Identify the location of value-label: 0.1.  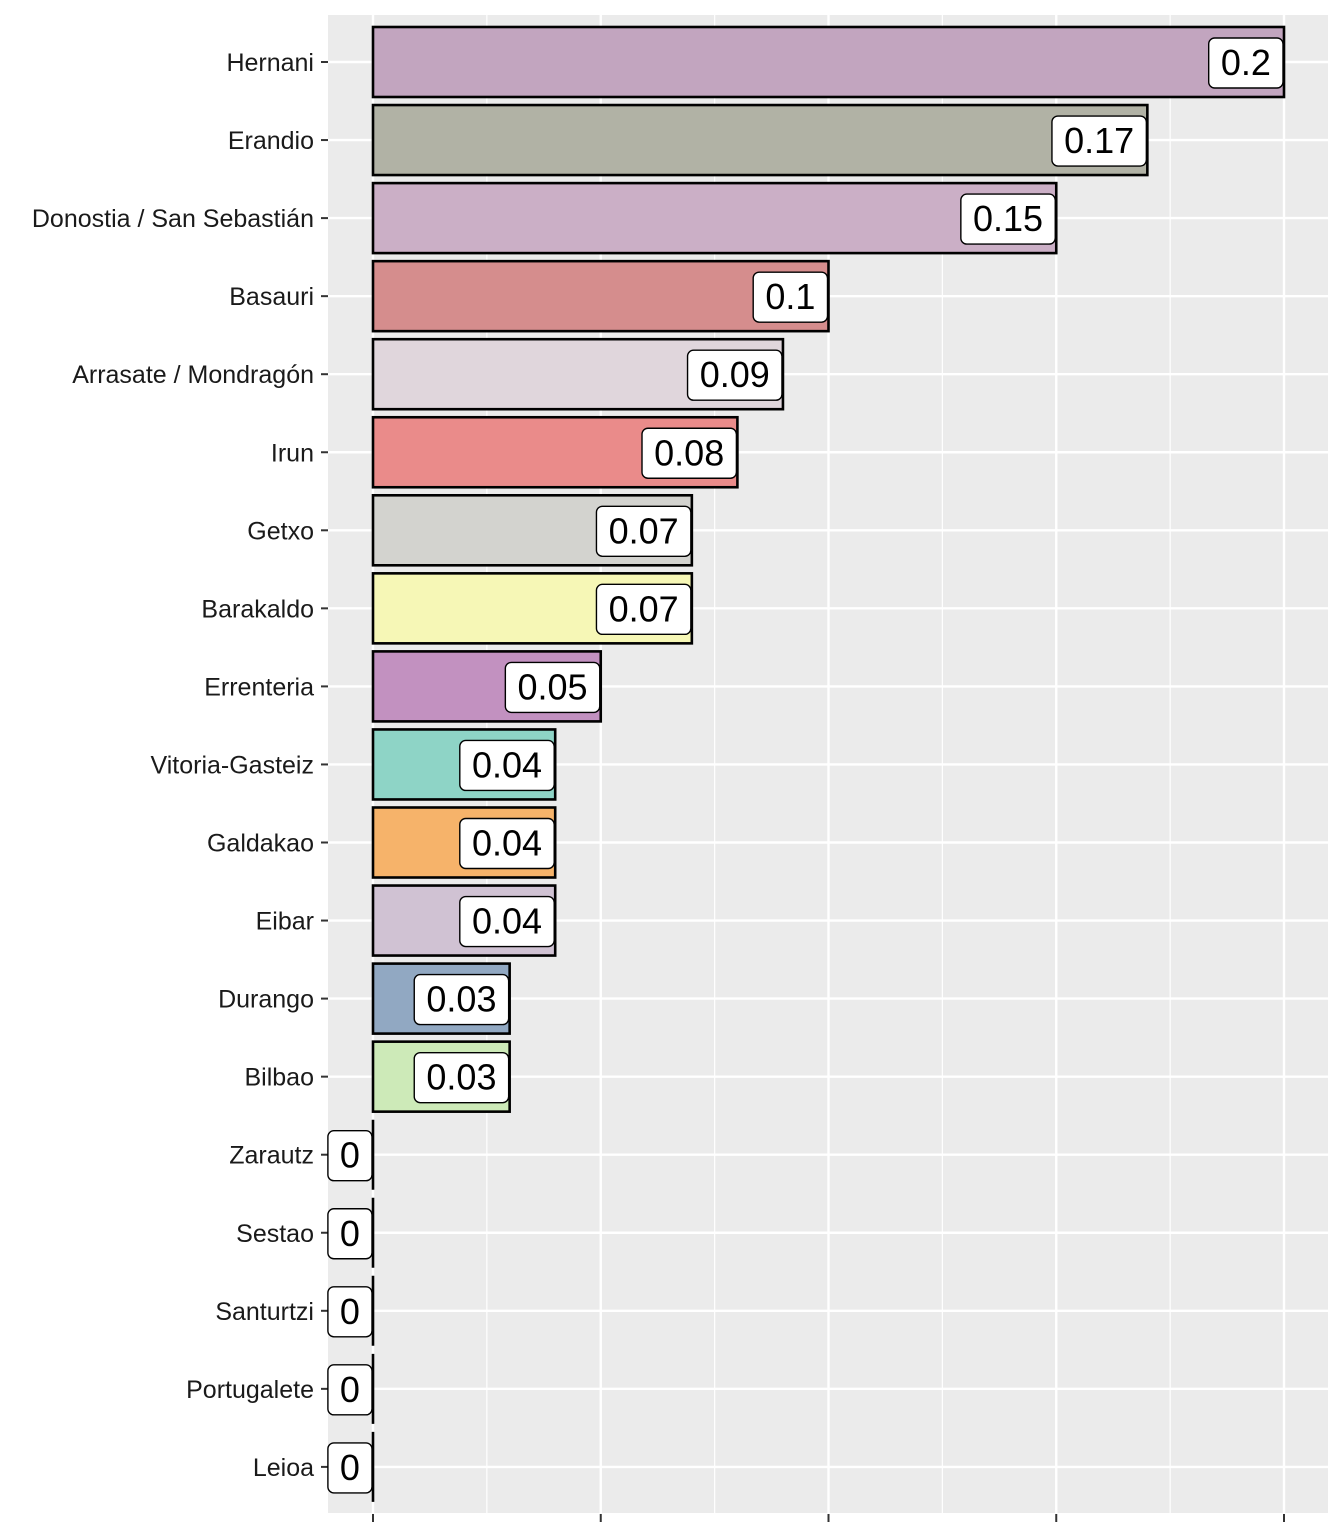
(790, 297).